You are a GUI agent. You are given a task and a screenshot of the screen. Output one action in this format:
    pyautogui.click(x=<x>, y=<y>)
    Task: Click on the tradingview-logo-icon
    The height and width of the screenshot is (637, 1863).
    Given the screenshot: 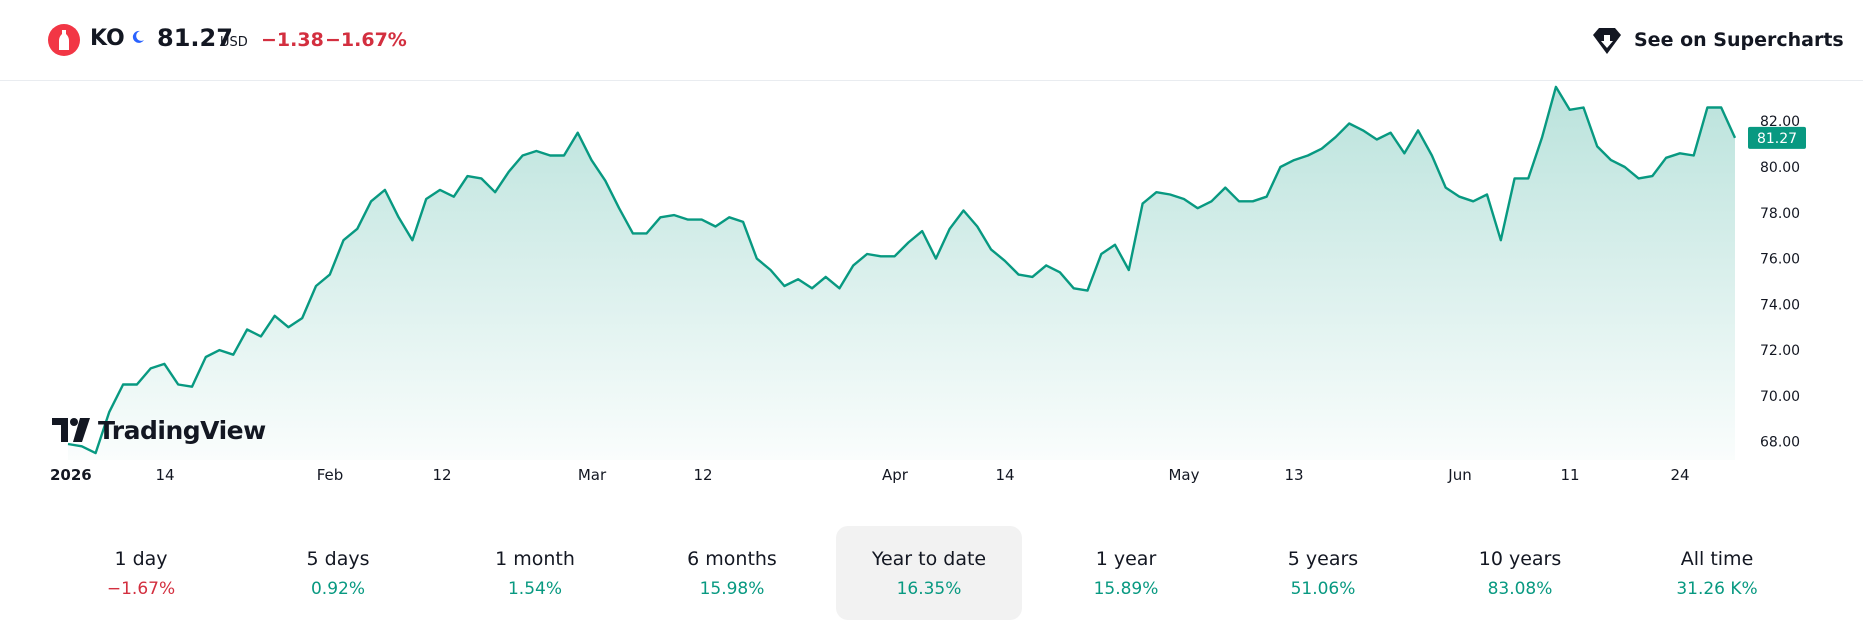 What is the action you would take?
    pyautogui.click(x=71, y=430)
    